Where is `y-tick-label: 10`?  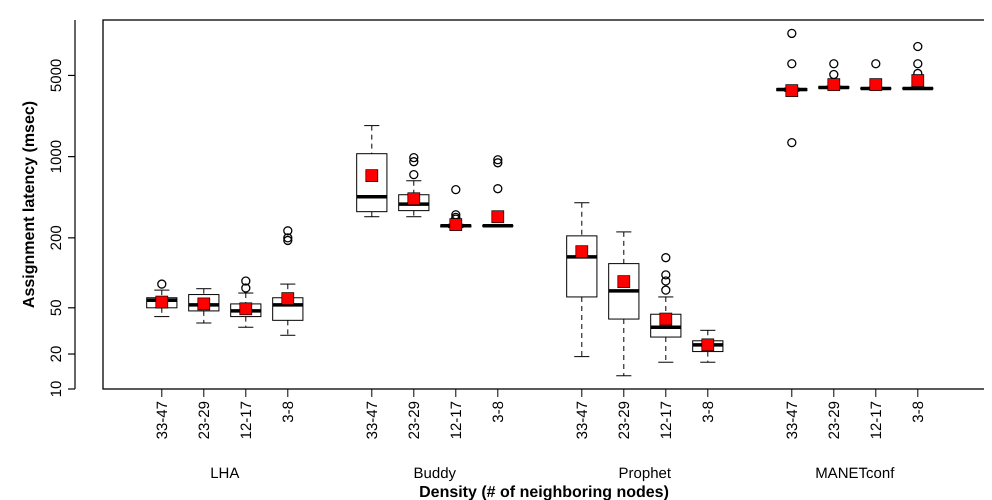 y-tick-label: 10 is located at coordinates (56, 389).